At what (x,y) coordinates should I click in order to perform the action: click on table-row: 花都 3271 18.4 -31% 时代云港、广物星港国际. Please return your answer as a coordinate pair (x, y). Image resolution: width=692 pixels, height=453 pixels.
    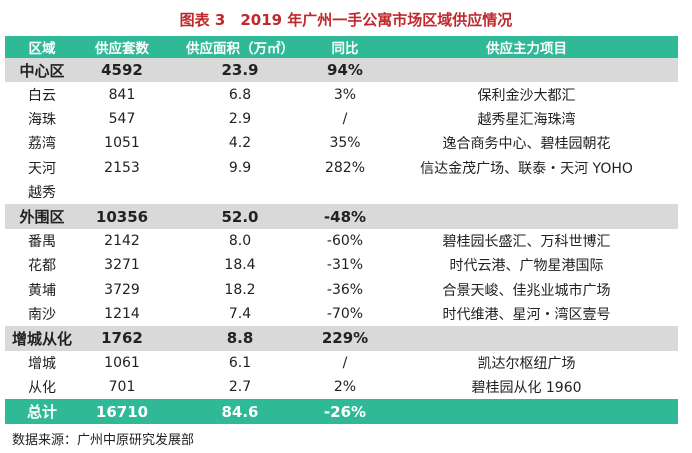
    Looking at the image, I should click on (341, 265).